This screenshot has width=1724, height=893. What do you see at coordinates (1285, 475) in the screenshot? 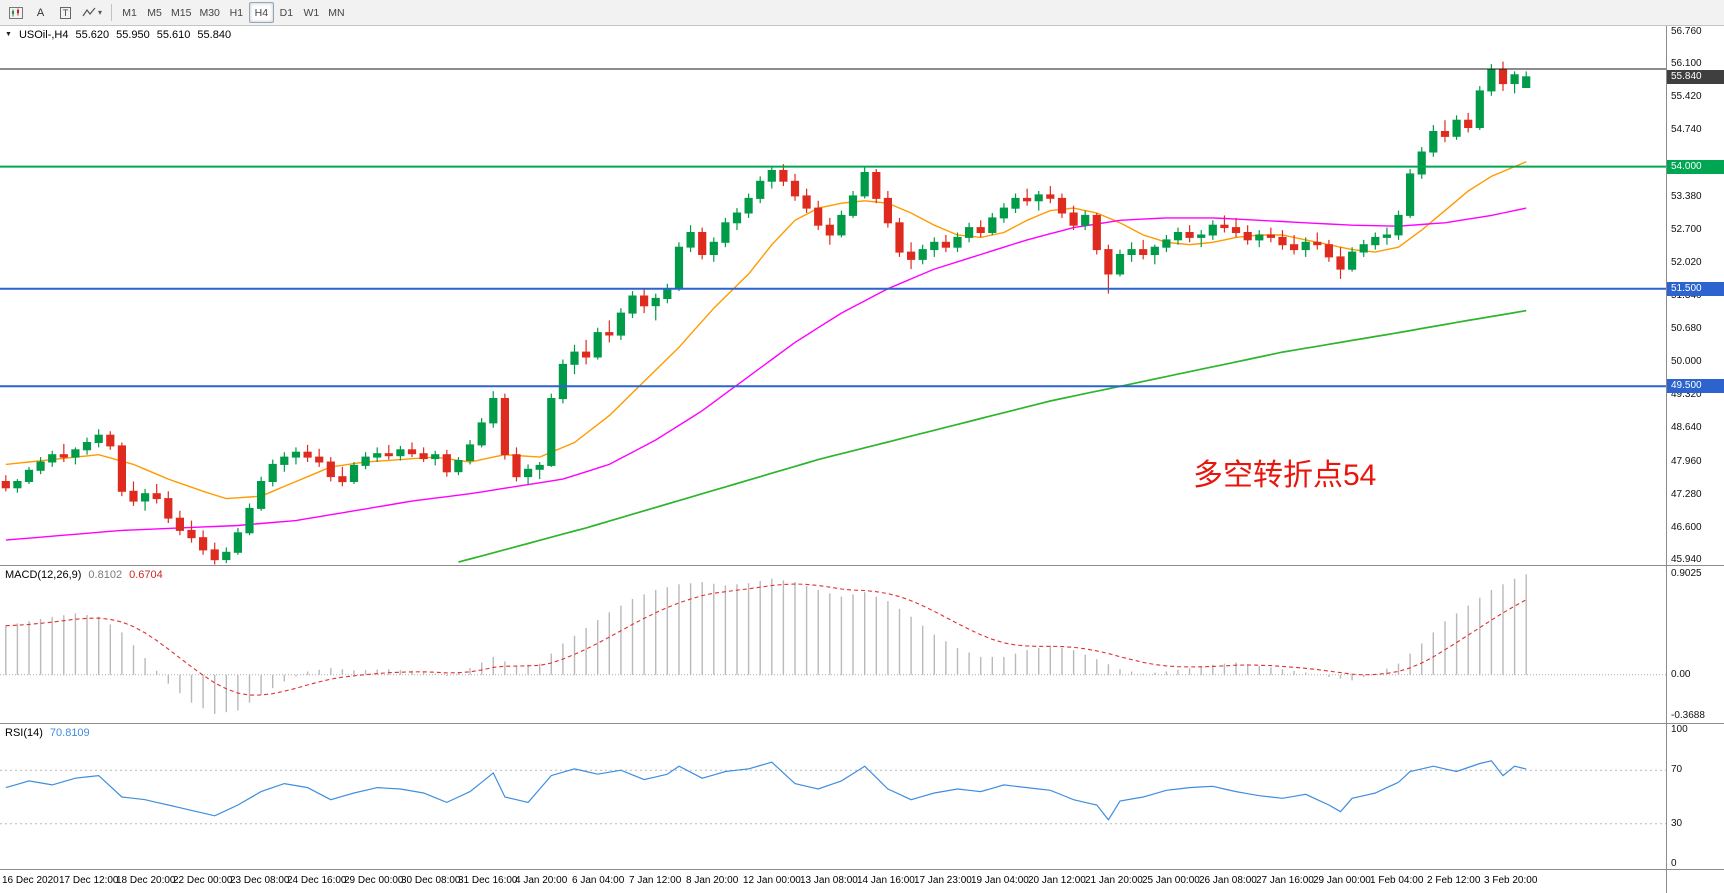
I see `annotation-text: 多空转折点54` at bounding box center [1285, 475].